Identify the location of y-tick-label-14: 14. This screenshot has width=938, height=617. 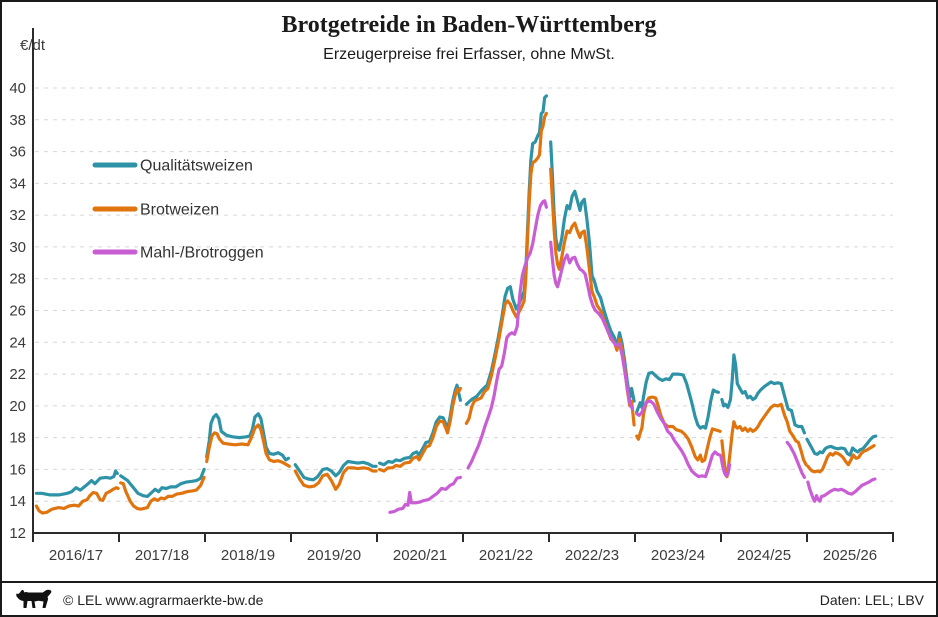
(17, 501).